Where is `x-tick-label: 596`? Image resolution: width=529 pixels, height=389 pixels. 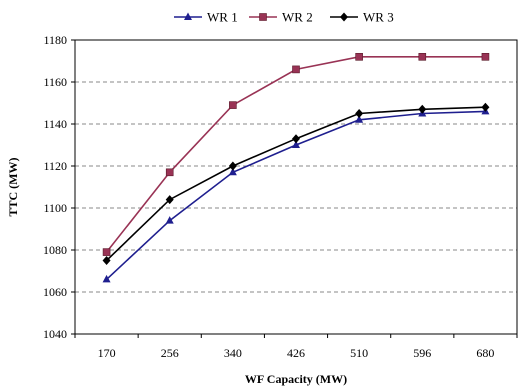 x-tick-label: 596 is located at coordinates (422, 353).